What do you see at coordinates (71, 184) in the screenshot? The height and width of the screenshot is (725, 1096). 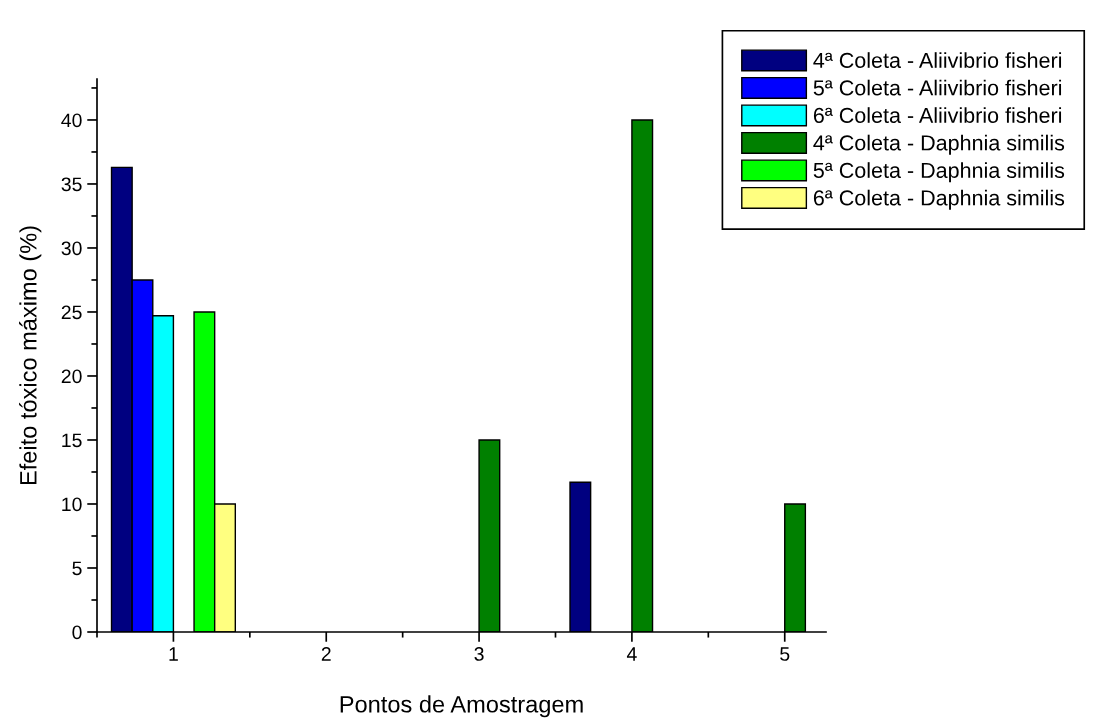 I see `y-tick-label: 35` at bounding box center [71, 184].